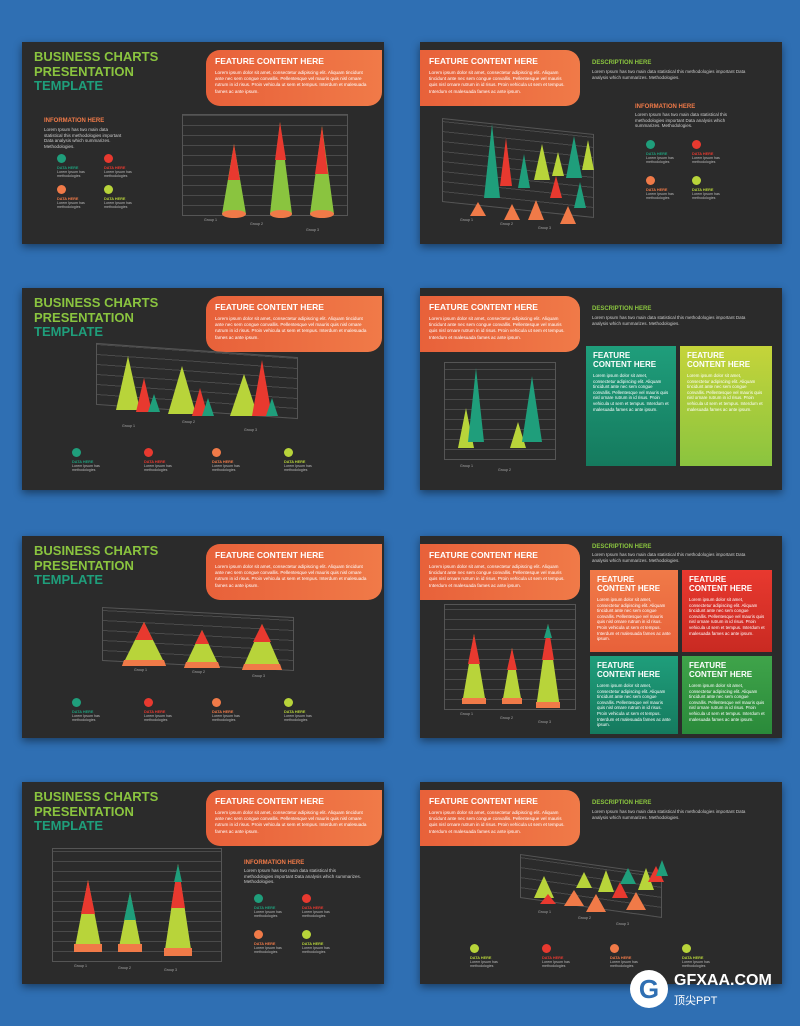 The width and height of the screenshot is (800, 1026). What do you see at coordinates (532, 174) in the screenshot?
I see `cone-chart-3d` at bounding box center [532, 174].